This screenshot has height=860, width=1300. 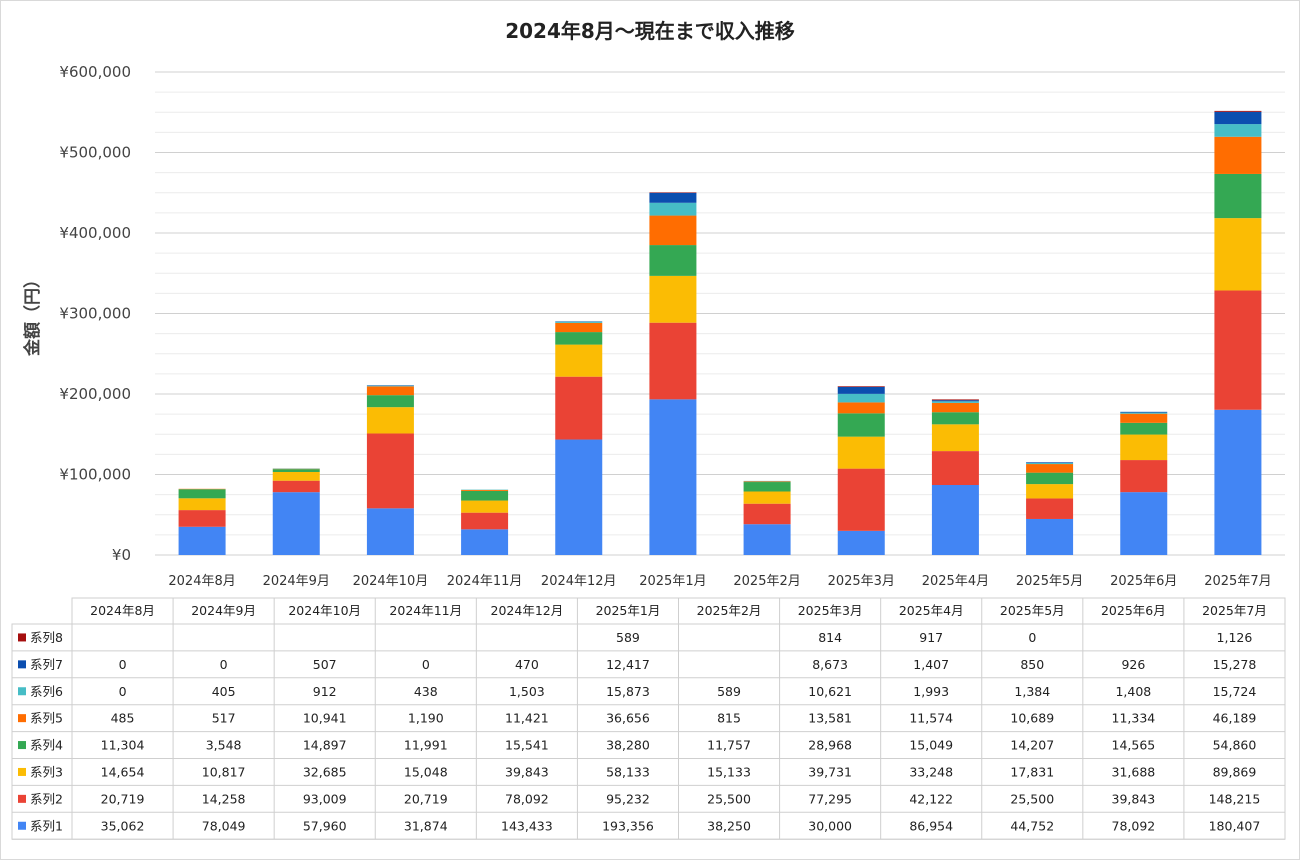 I want to click on table-cell: 438, so click(x=426, y=691).